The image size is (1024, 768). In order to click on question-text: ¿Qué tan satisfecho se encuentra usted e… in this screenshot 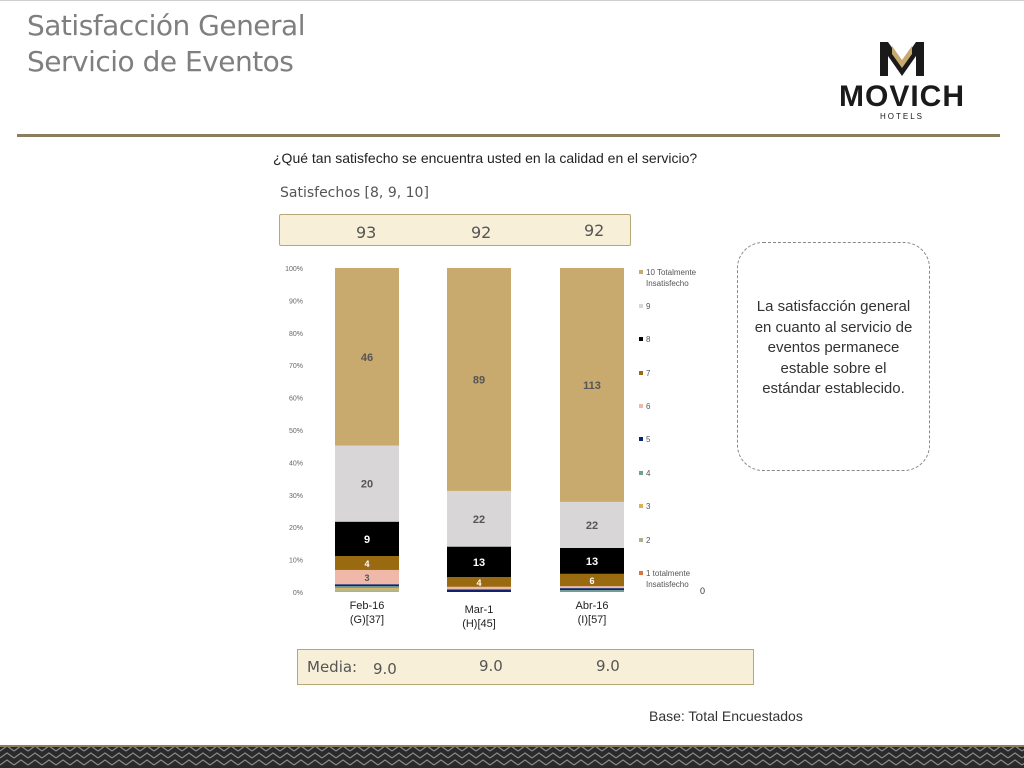, I will do `click(485, 158)`.